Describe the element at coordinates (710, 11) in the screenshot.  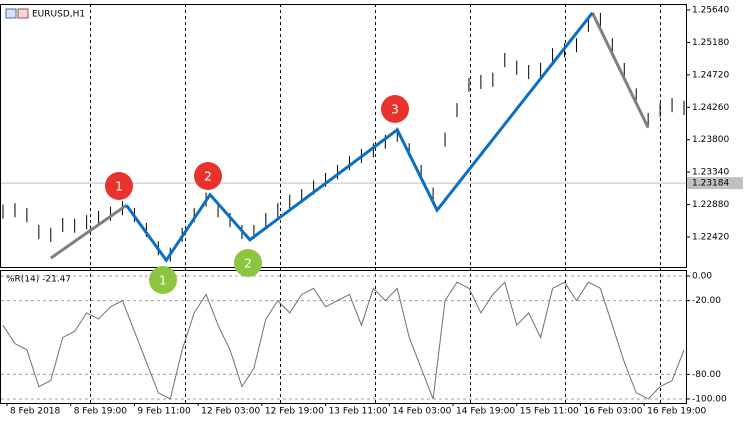
I see `y-tick-label: 1.25640` at that location.